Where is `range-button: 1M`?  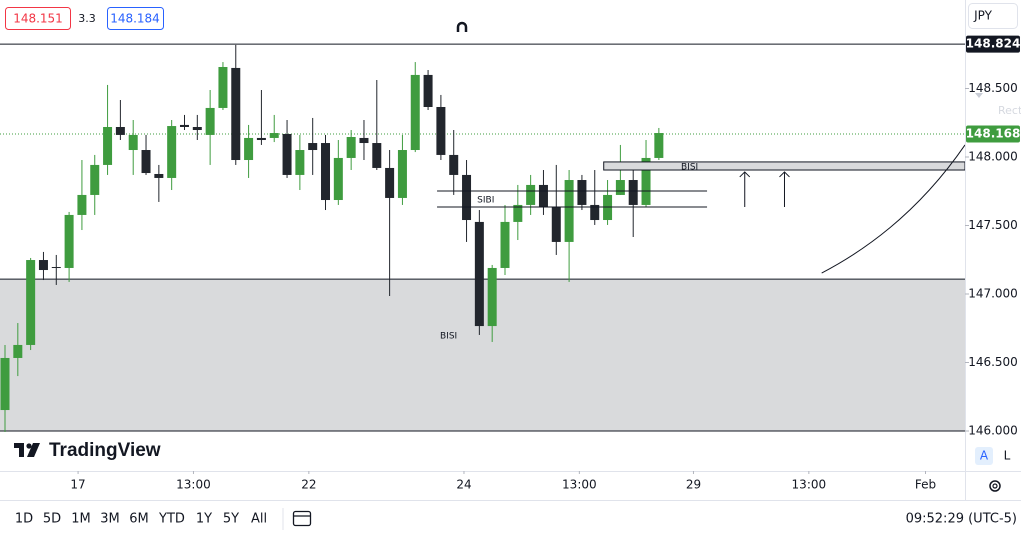
range-button: 1M is located at coordinates (81, 519).